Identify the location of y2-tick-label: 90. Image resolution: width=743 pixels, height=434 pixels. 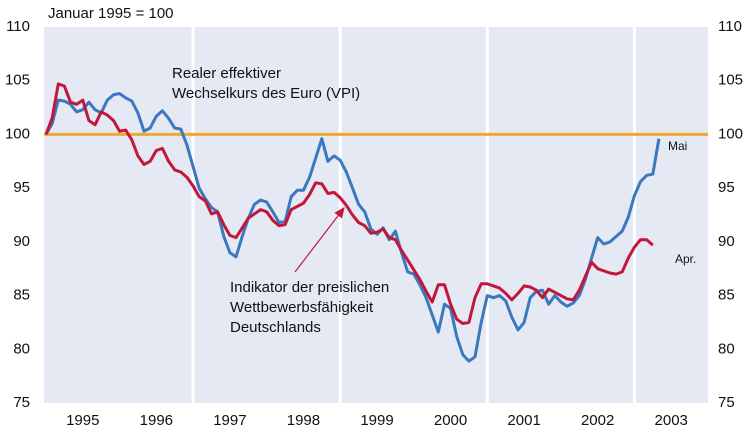
(726, 241).